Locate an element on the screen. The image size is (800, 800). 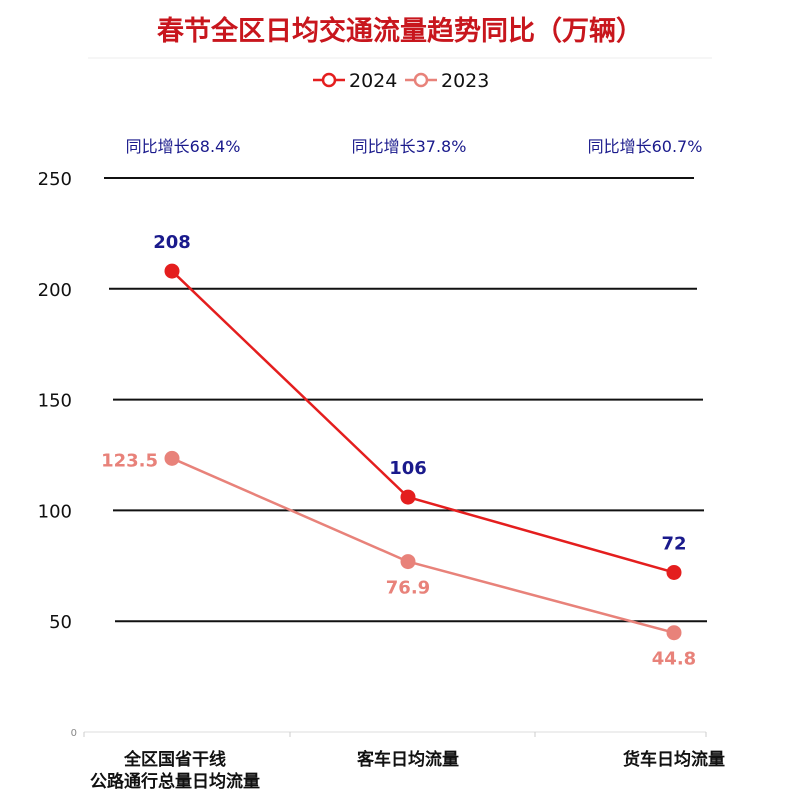
yoy-label-2: 同比增长37.8% is located at coordinates (409, 146).